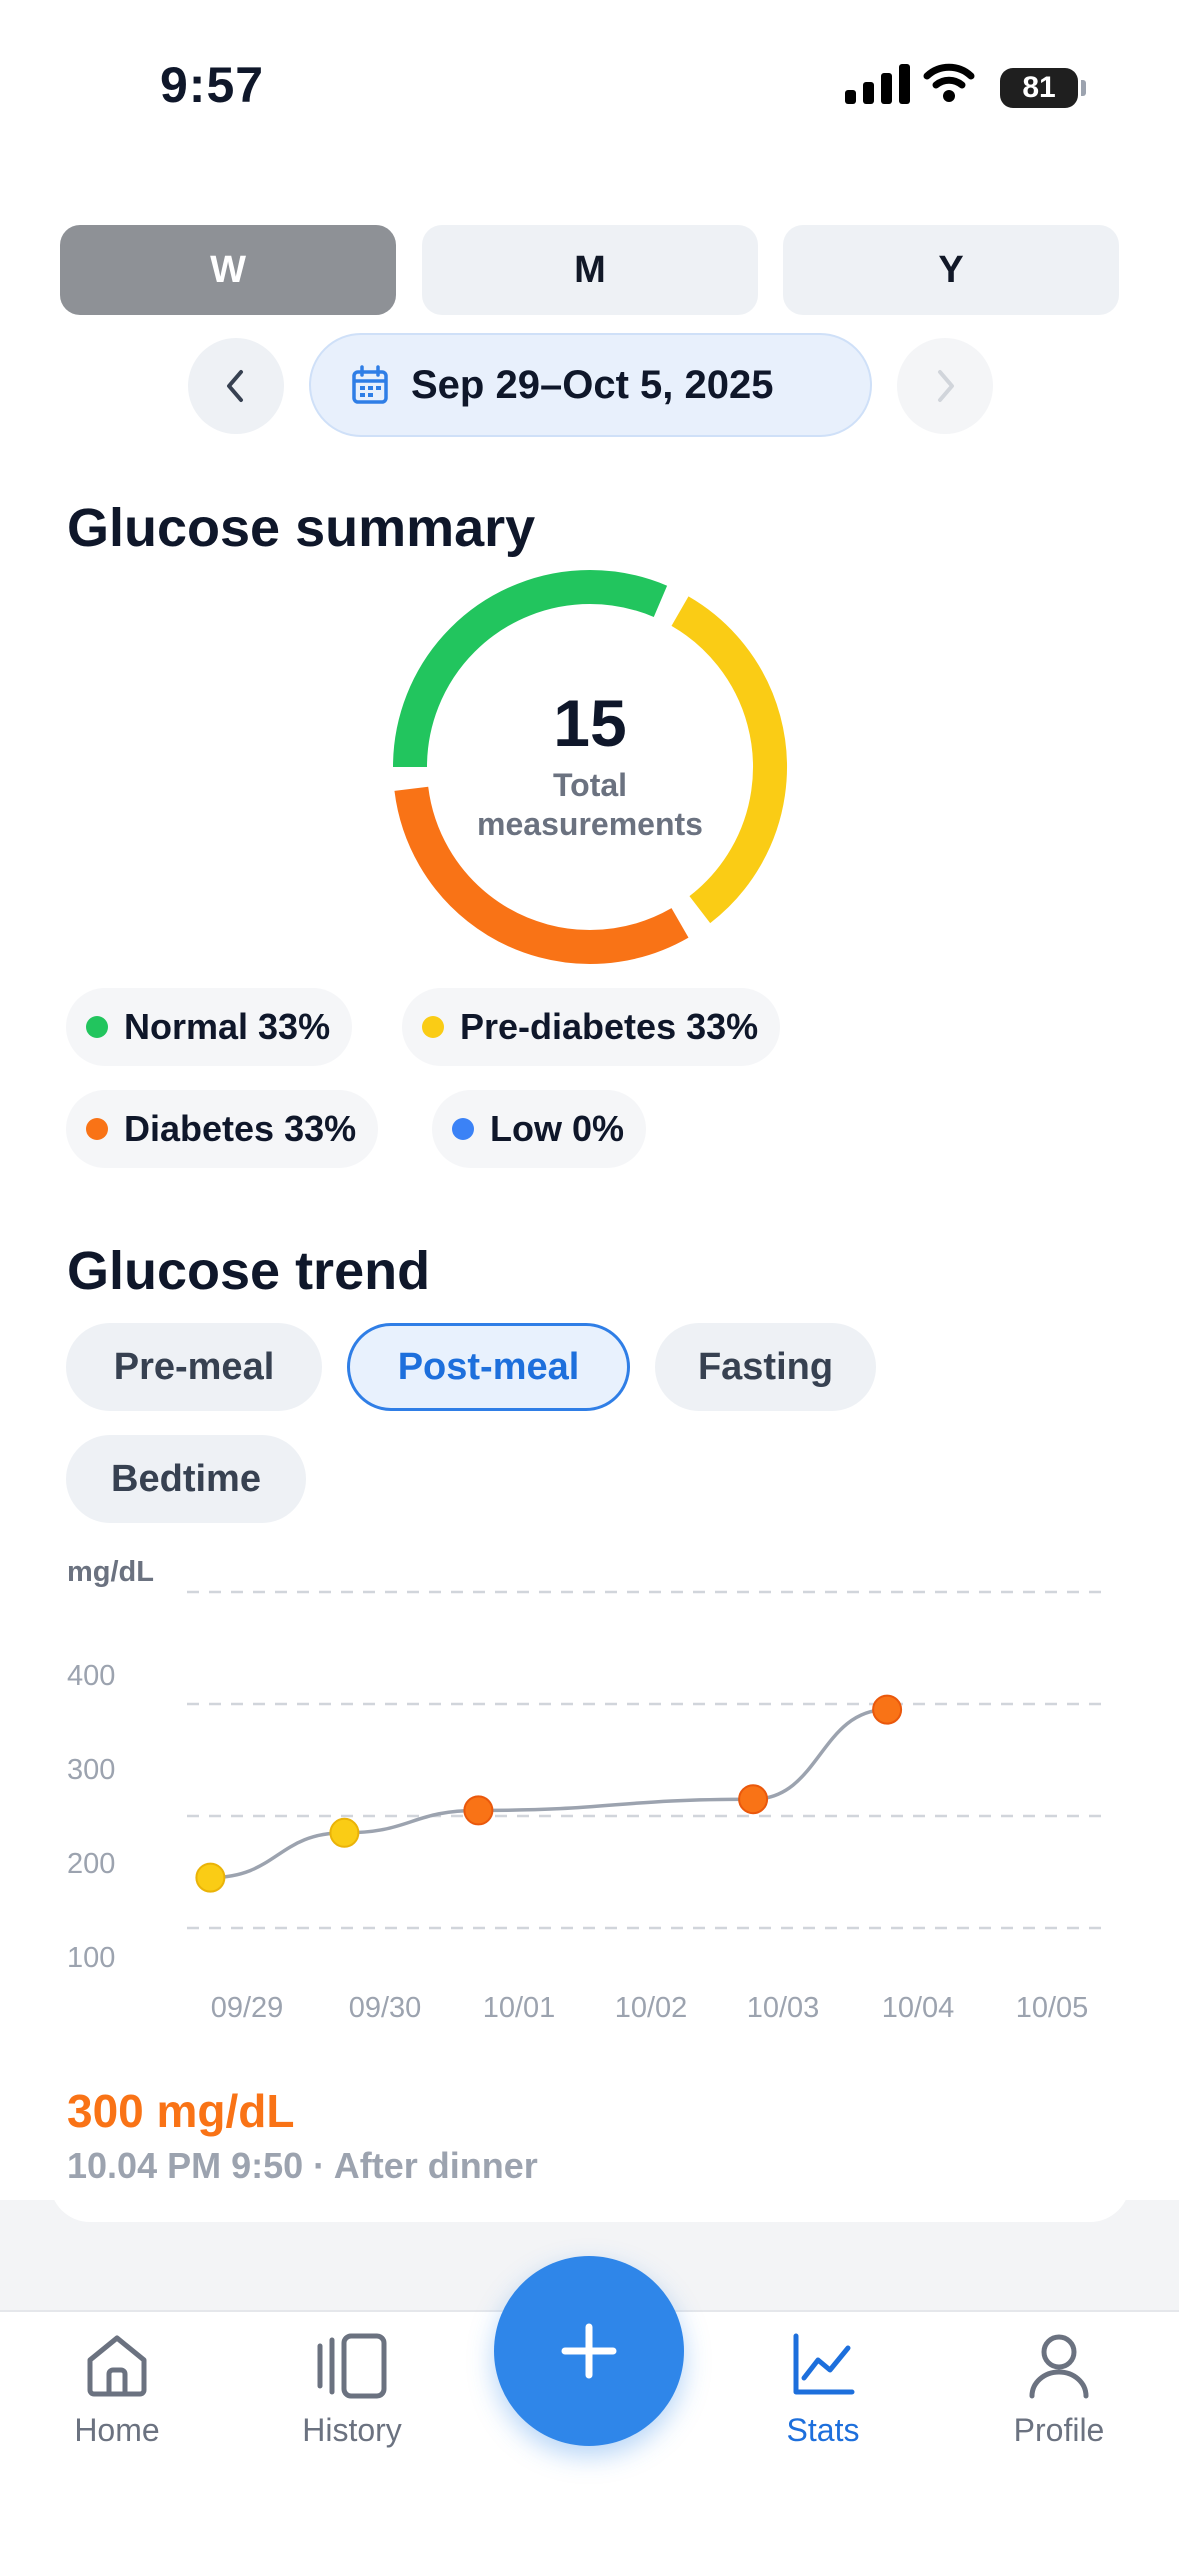 The image size is (1179, 2556). What do you see at coordinates (117, 2430) in the screenshot?
I see `nav-home-label: Home` at bounding box center [117, 2430].